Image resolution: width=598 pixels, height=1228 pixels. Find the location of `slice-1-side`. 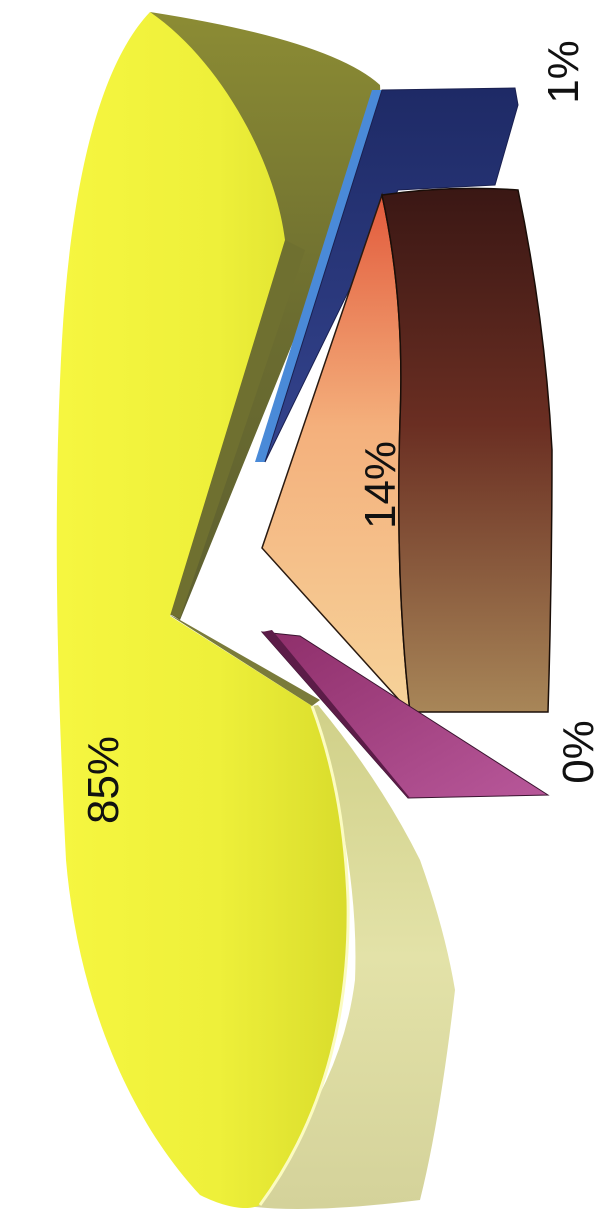

slice-1-side is located at coordinates (391, 275).